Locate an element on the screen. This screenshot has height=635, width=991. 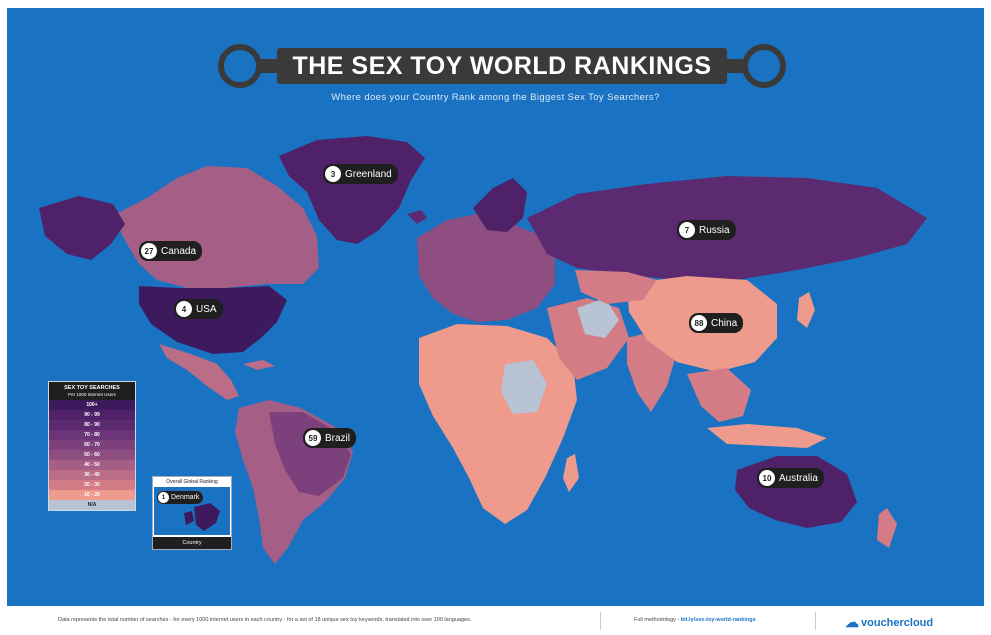
country-label: Canada is located at coordinates (179, 251).